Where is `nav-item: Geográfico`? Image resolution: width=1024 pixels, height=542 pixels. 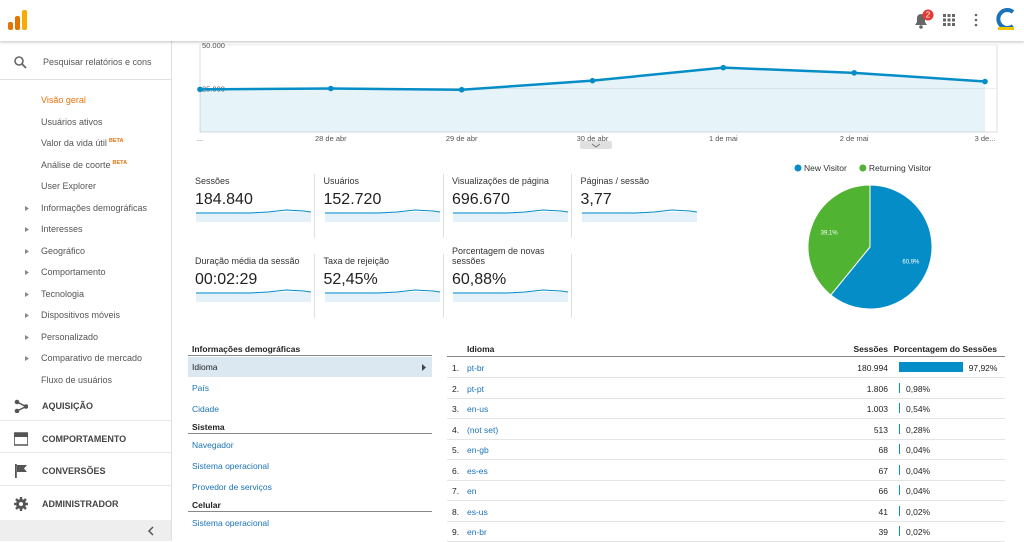
nav-item: Geográfico is located at coordinates (63, 251).